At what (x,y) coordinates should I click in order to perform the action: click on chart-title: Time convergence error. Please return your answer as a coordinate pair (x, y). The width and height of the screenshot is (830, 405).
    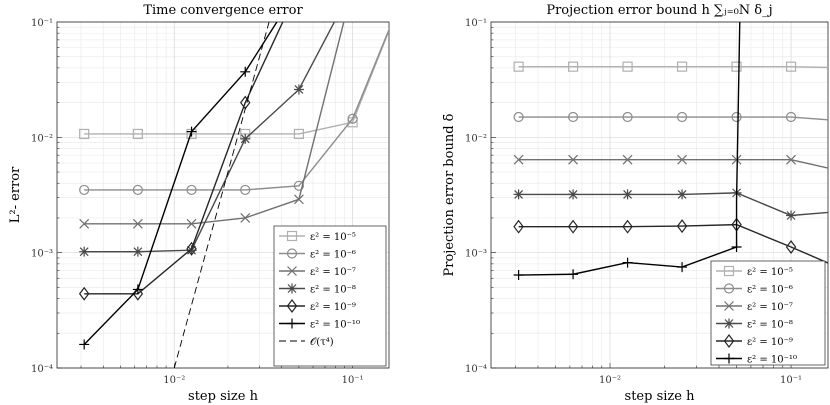
    Looking at the image, I should click on (223, 10).